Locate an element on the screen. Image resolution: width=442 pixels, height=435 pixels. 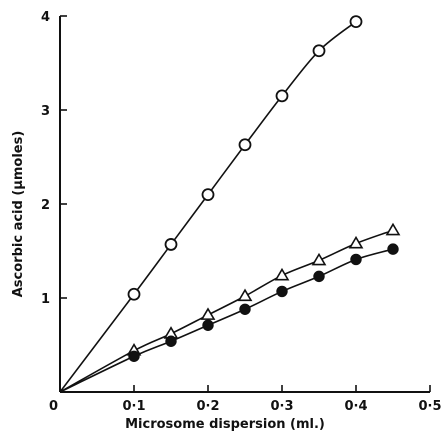
x-tick-label: 0·5 is located at coordinates (429, 406).